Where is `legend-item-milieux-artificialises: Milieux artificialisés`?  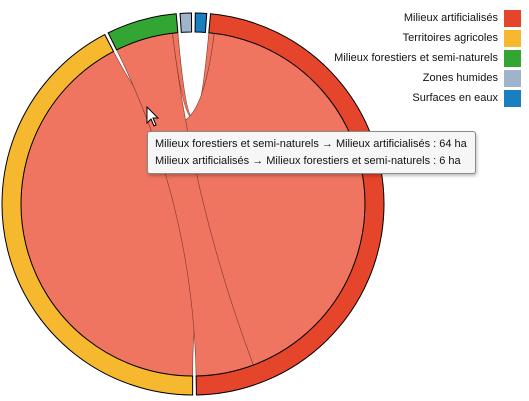 legend-item-milieux-artificialises: Milieux artificialisés is located at coordinates (427, 18).